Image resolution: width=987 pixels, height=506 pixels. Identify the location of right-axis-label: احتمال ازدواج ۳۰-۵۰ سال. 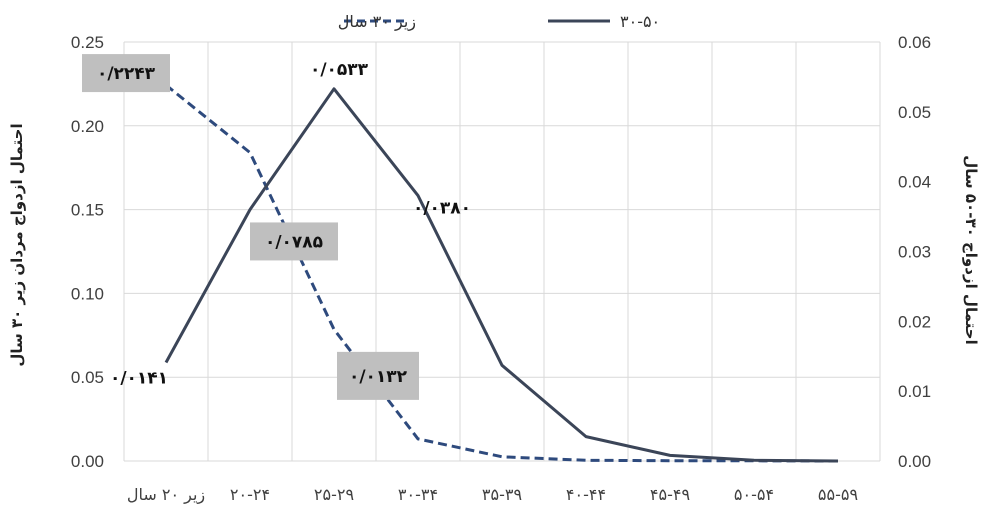
(971, 249).